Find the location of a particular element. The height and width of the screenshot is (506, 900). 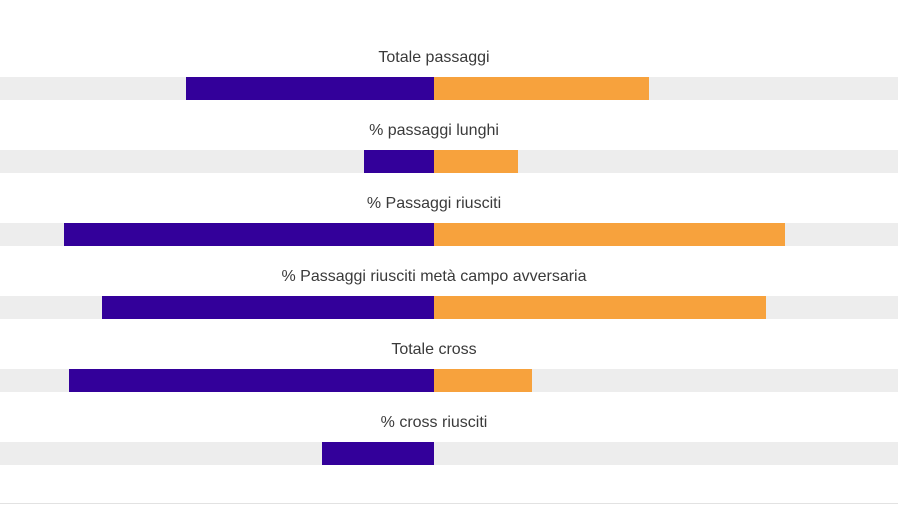

stat-label: Totale passaggi is located at coordinates (434, 57).